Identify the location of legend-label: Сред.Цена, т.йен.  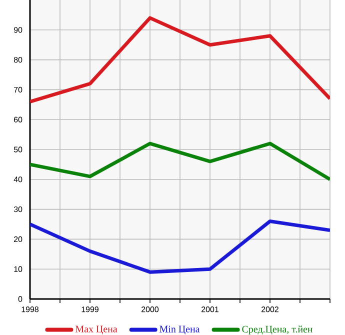
(277, 330).